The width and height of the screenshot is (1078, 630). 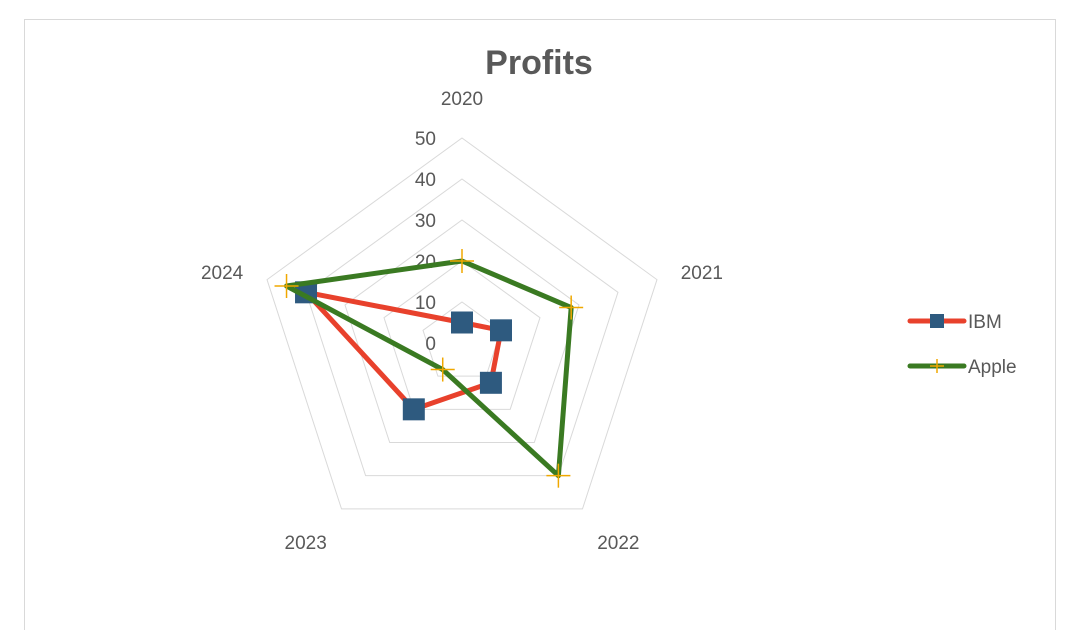 I want to click on chart-title: Profits, so click(x=539, y=63).